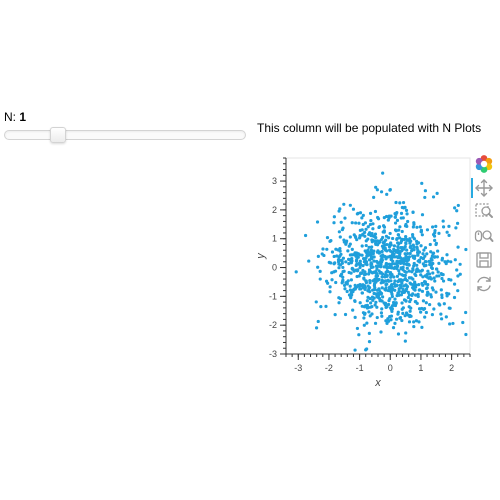 The width and height of the screenshot is (500, 500). Describe the element at coordinates (58, 135) in the screenshot. I see `slider-handle` at that location.